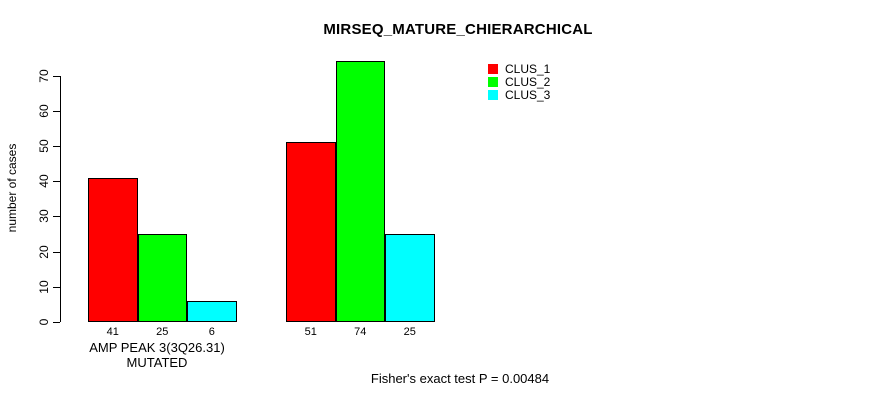  I want to click on bar-clus_3-group2, so click(410, 277).